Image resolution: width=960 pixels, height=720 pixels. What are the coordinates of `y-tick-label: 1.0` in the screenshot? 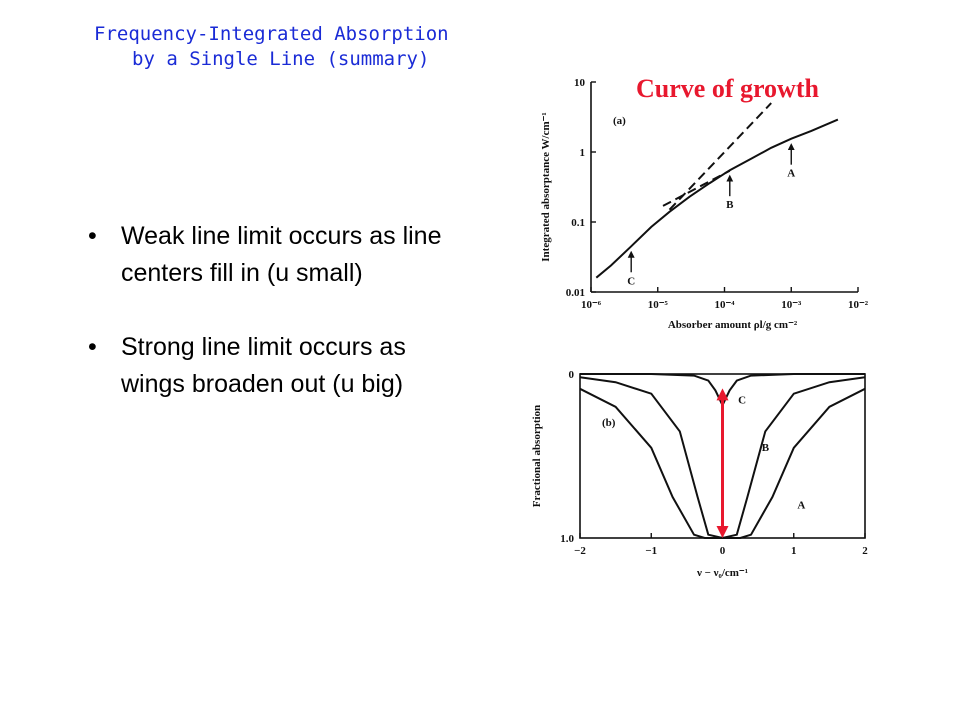 It's located at (567, 539).